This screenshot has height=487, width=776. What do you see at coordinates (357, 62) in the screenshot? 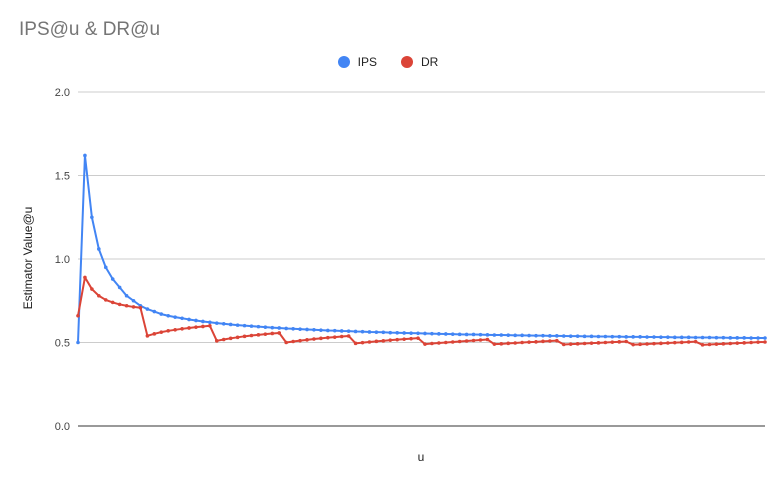
I see `legend-item-ips: IPS` at bounding box center [357, 62].